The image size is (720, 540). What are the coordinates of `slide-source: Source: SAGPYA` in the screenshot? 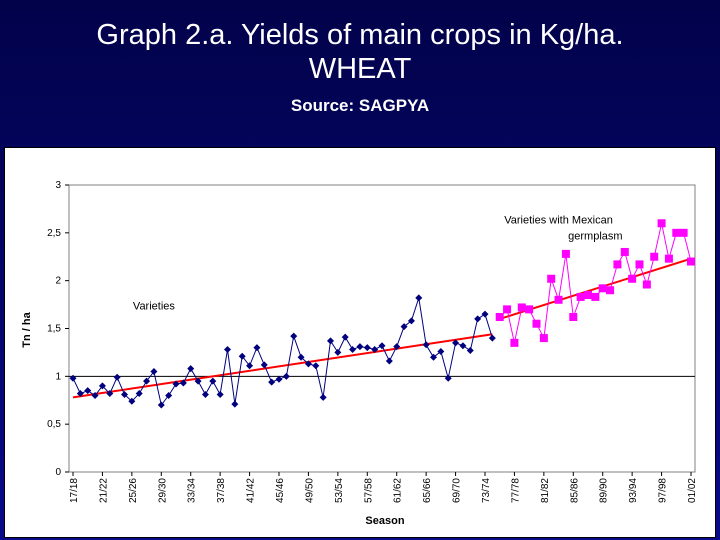 It's located at (360, 105).